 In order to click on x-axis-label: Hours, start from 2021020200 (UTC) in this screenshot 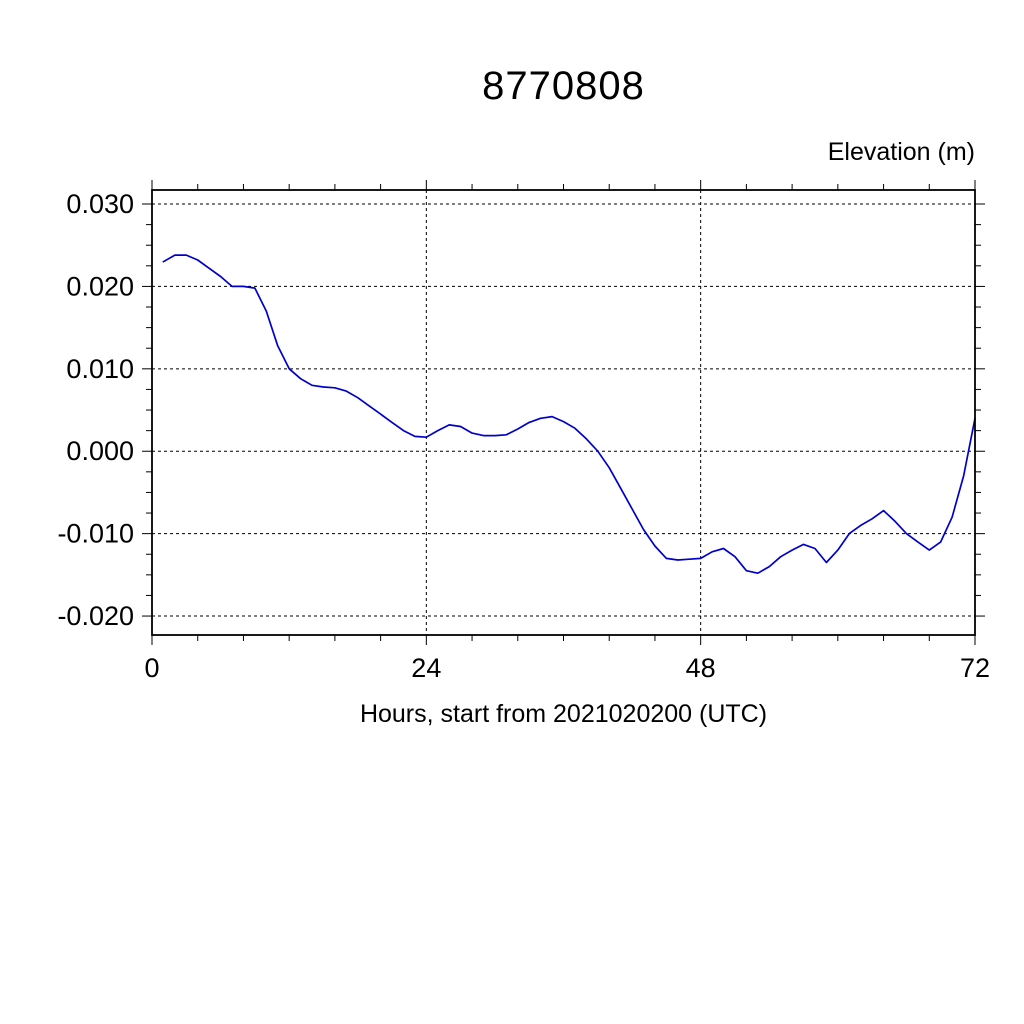, I will do `click(563, 714)`.